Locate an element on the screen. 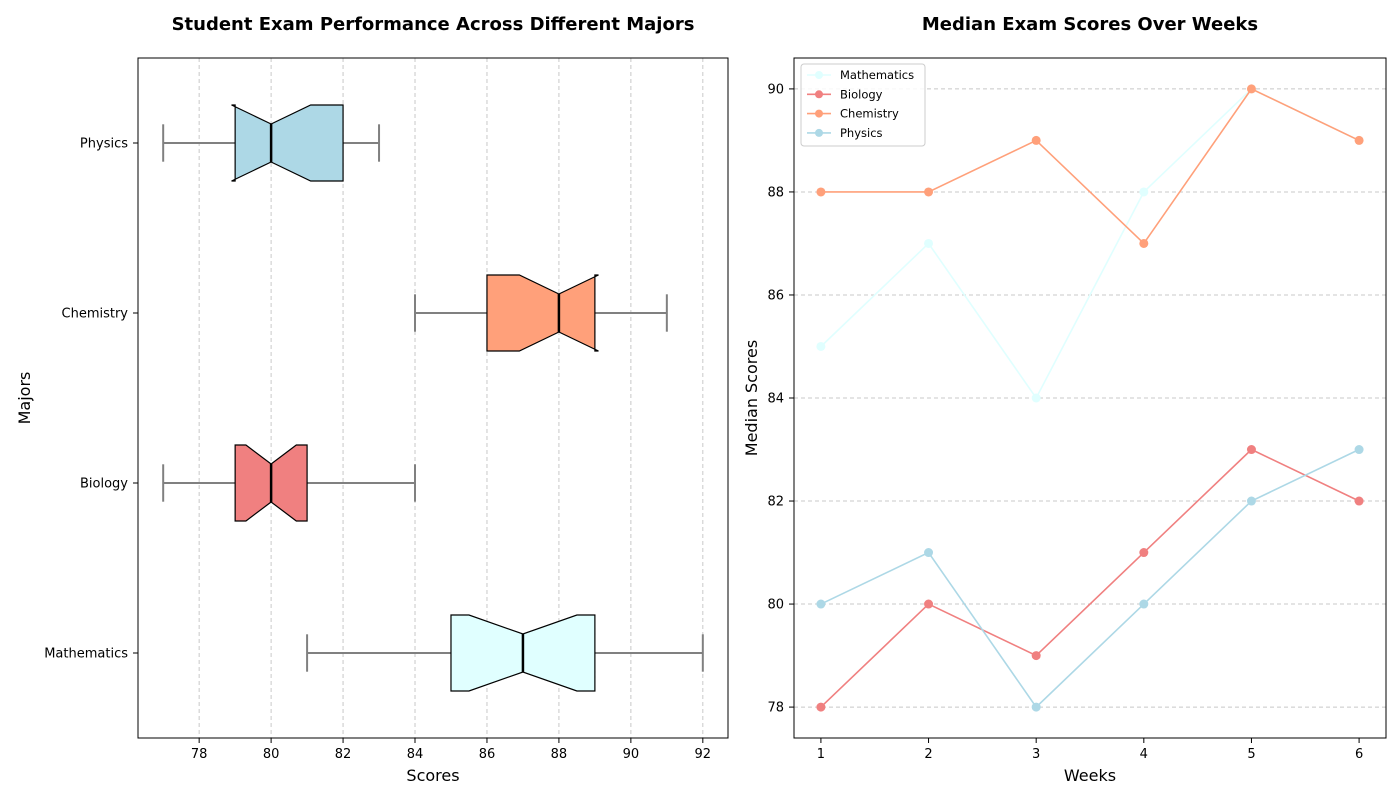 The height and width of the screenshot is (800, 1400). line-chart-y-ticks: 78 80 82 84 86 88 90 is located at coordinates (780, 398).